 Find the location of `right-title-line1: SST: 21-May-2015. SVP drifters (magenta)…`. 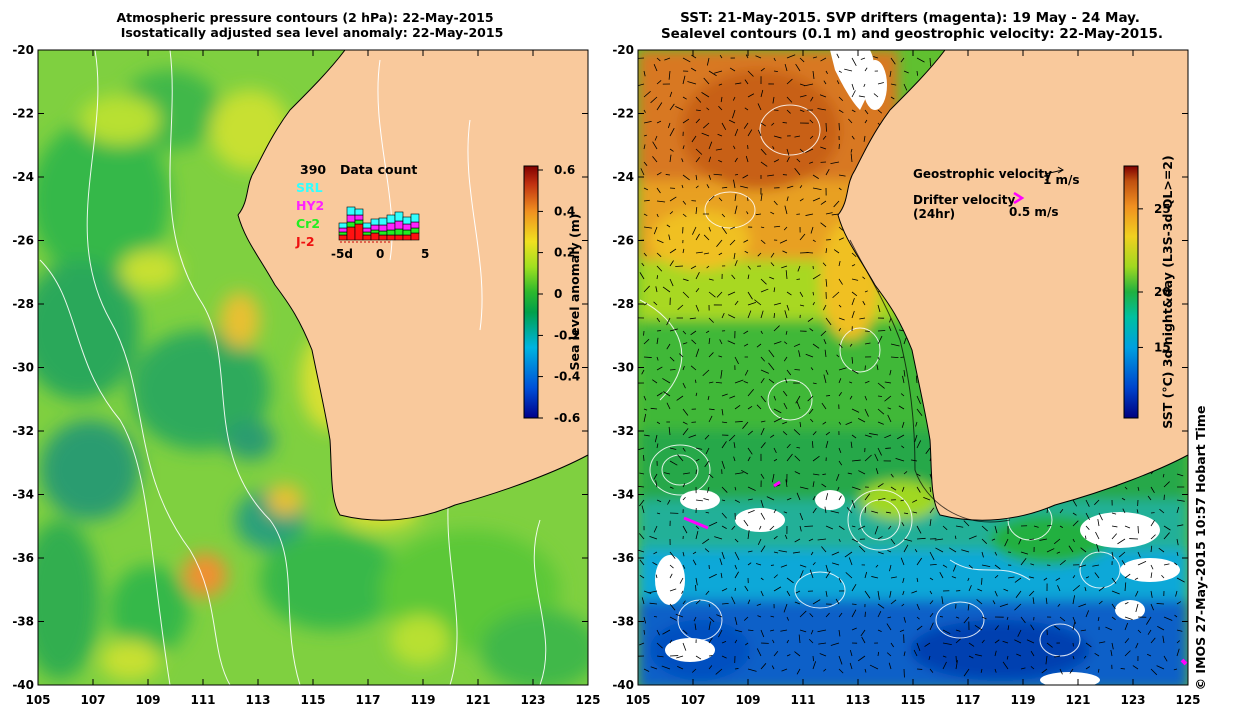

right-title-line1: SST: 21-May-2015. SVP drifters (magenta)… is located at coordinates (910, 18).